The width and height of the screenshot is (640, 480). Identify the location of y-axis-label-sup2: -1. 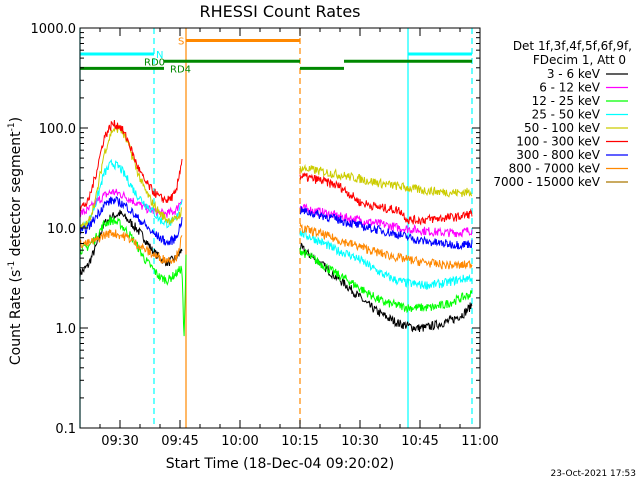
(12, 126).